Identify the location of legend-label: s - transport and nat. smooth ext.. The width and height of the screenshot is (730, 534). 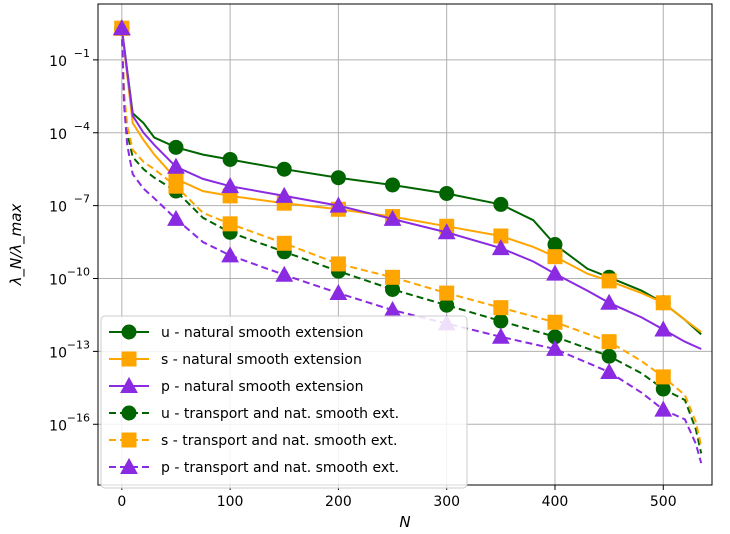
(279, 441).